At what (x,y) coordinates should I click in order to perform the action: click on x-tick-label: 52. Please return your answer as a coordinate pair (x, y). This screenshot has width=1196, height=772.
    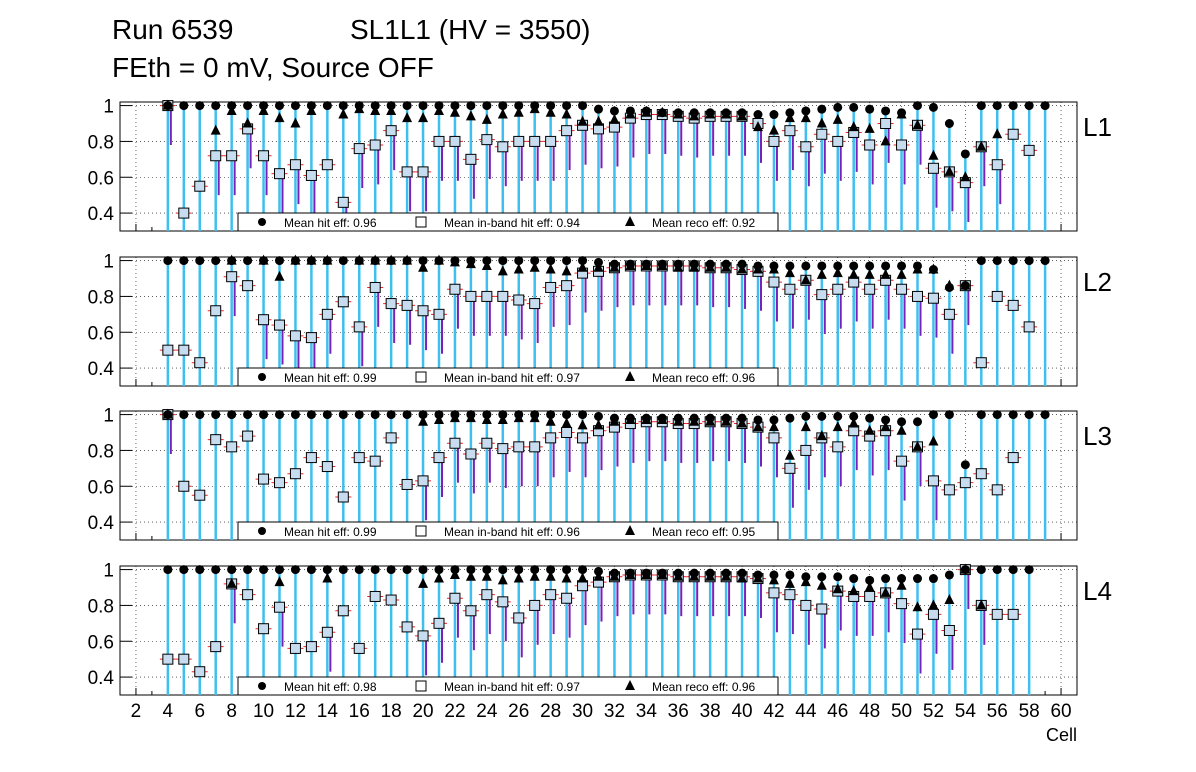
    Looking at the image, I should click on (933, 711).